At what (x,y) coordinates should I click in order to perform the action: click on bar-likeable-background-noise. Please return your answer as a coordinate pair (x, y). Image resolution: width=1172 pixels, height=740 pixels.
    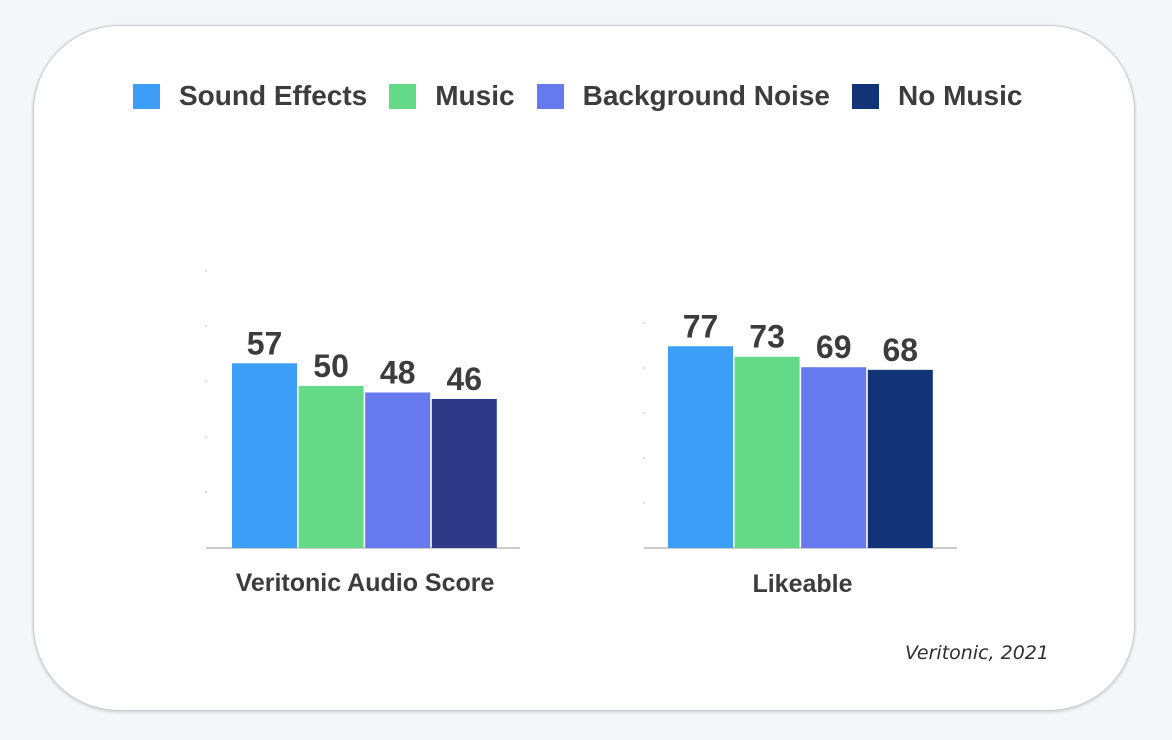
    Looking at the image, I should click on (834, 457).